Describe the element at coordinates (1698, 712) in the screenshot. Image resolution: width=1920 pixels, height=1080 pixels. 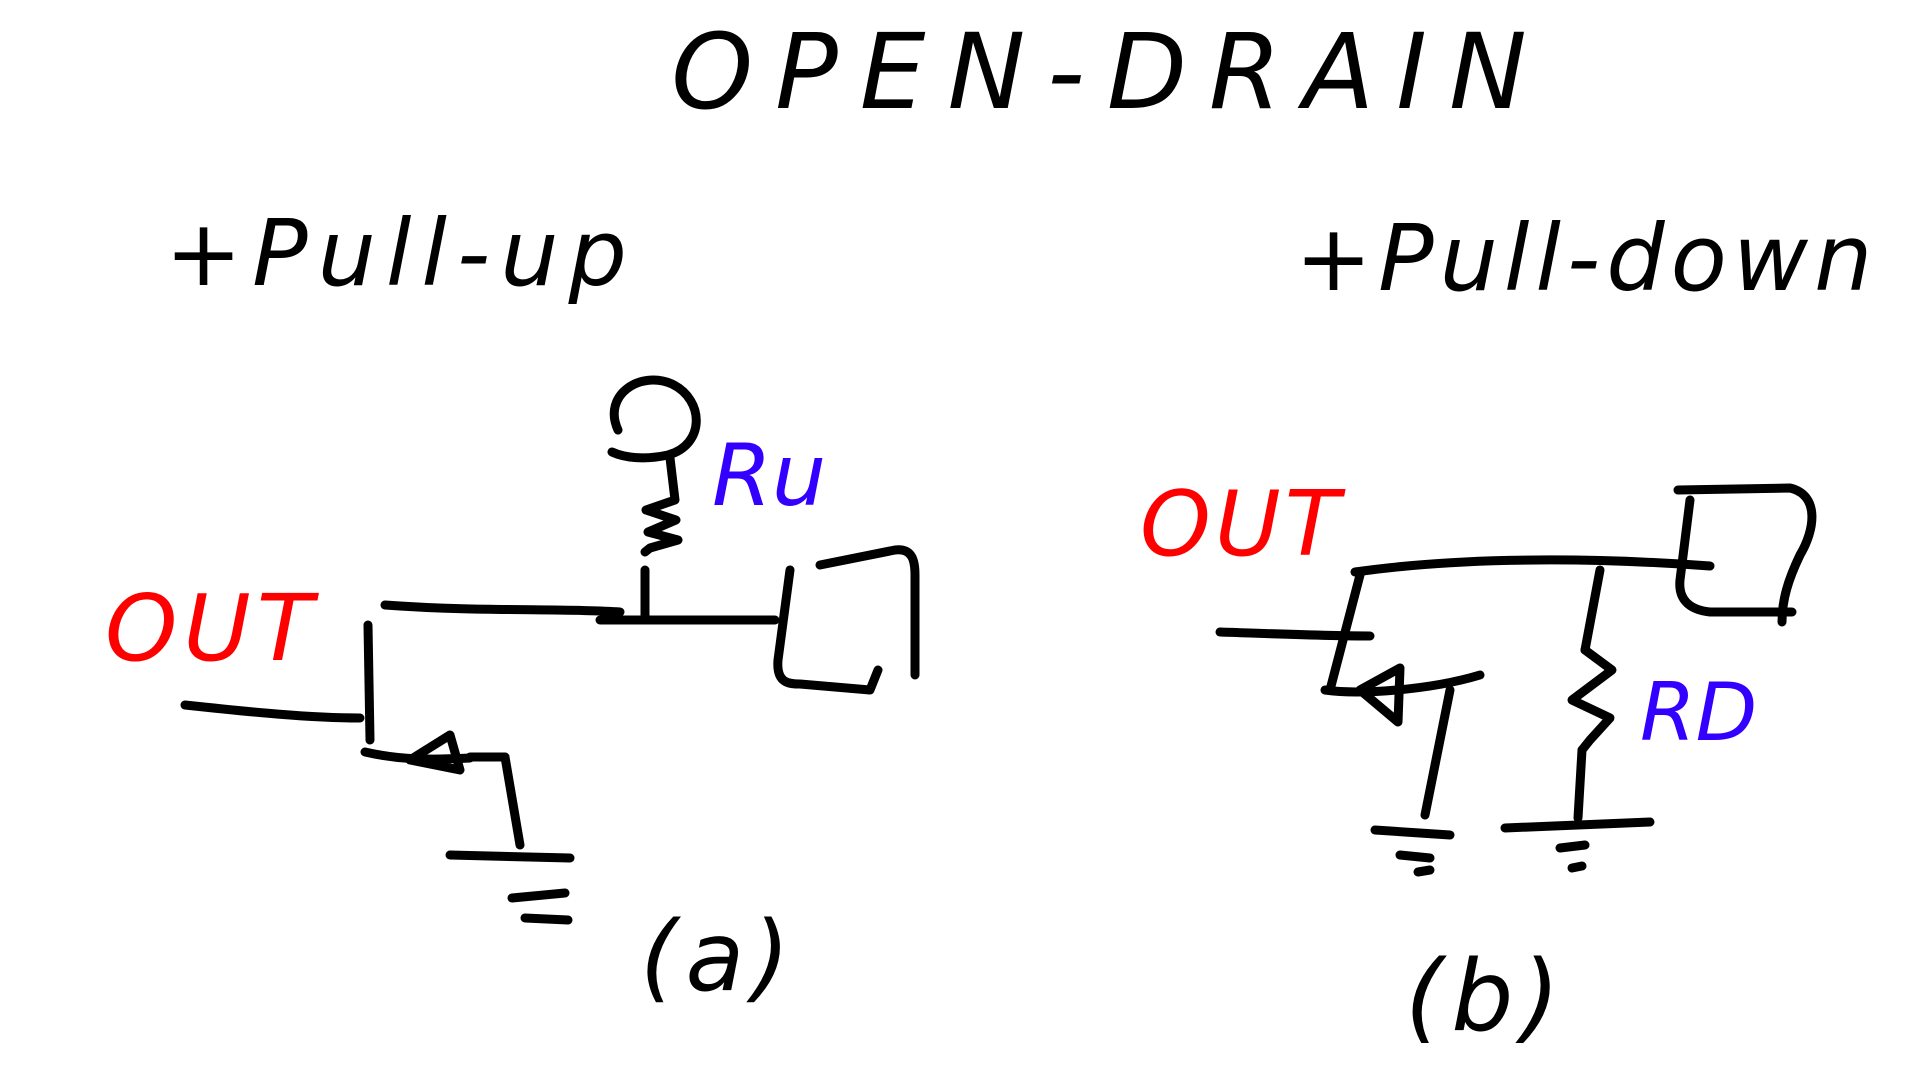
I see `right-resistor-label: RD` at that location.